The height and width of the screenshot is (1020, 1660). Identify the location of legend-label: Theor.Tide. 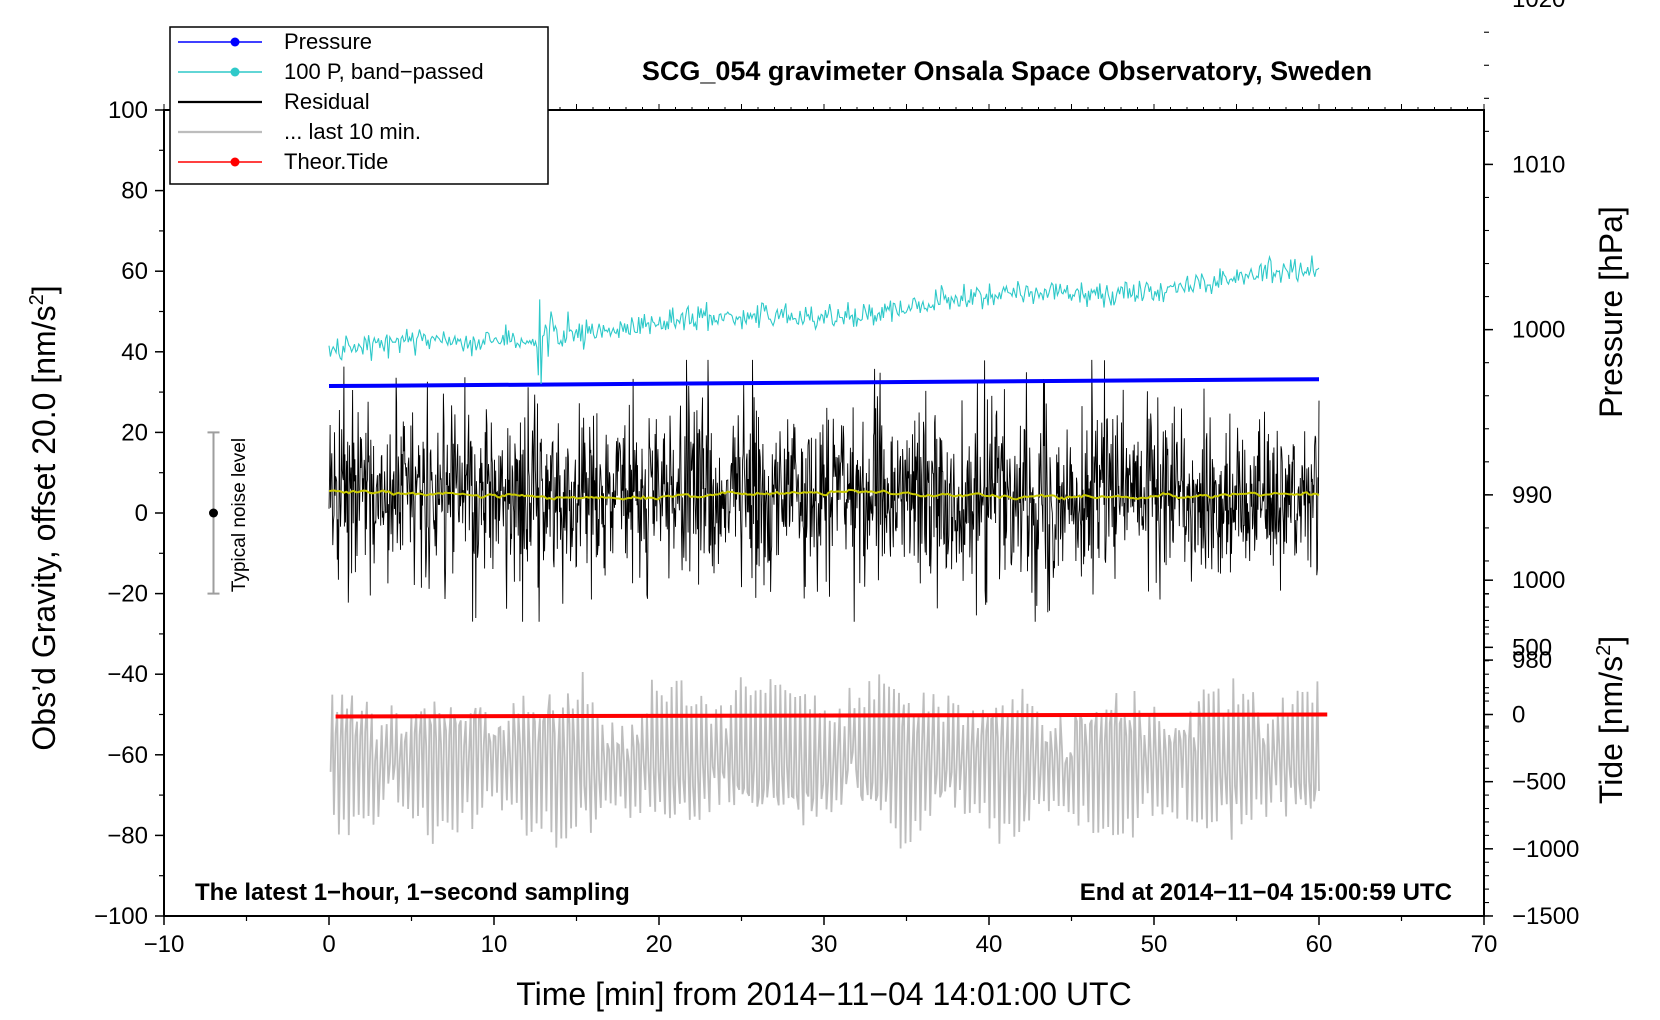
(336, 161).